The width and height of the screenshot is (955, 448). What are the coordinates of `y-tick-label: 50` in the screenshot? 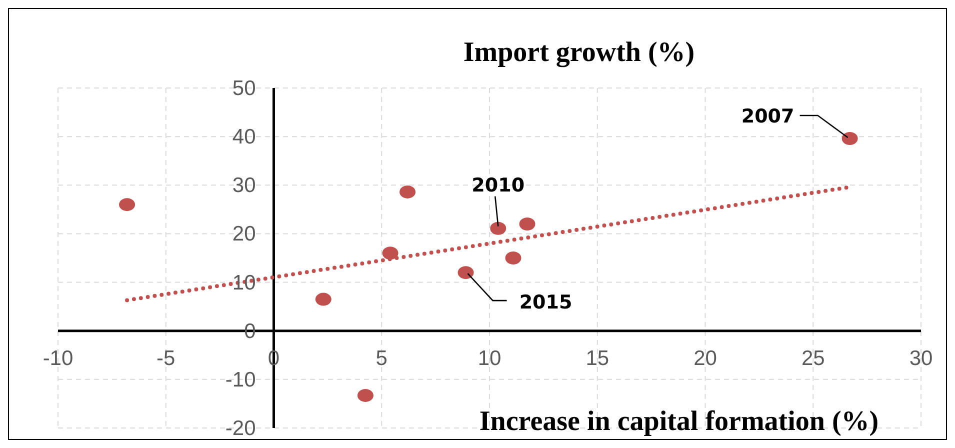 It's located at (244, 88).